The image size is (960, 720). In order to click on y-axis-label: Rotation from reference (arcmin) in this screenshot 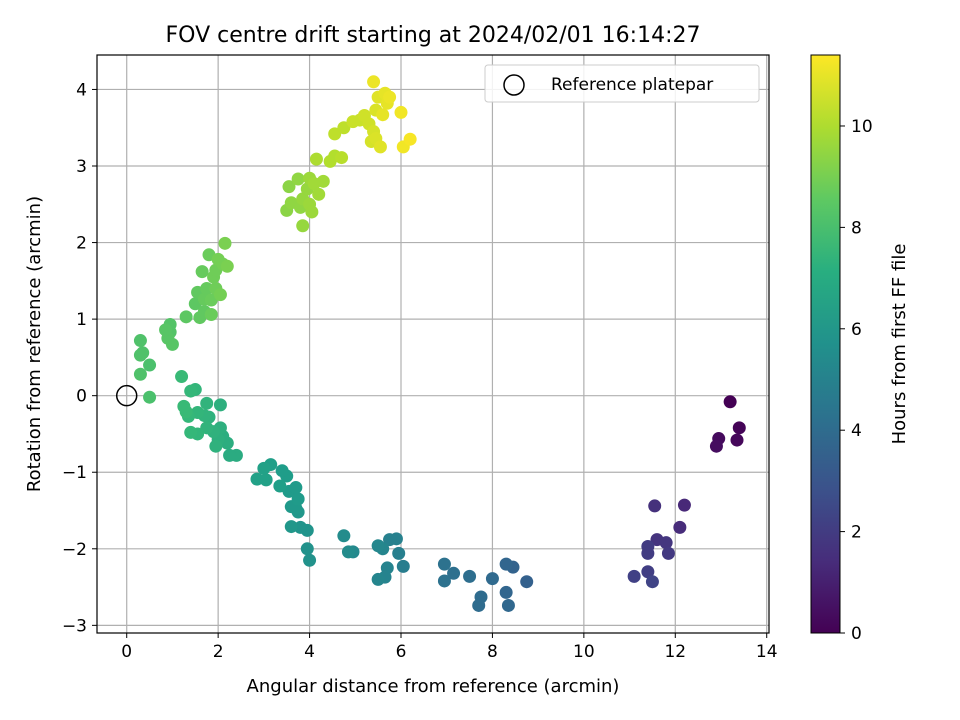, I will do `click(34, 344)`.